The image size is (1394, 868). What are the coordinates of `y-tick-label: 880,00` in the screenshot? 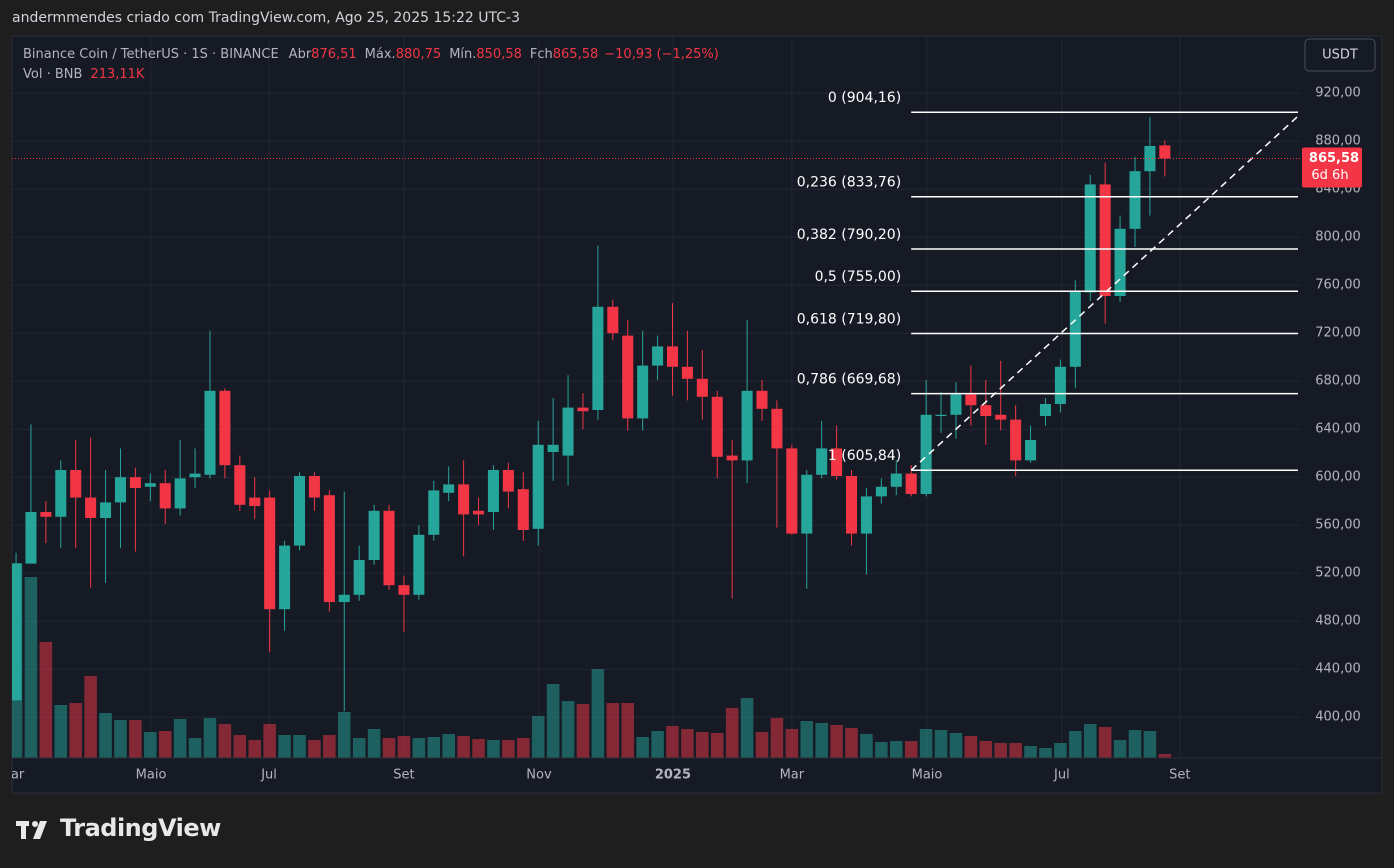 It's located at (1338, 141).